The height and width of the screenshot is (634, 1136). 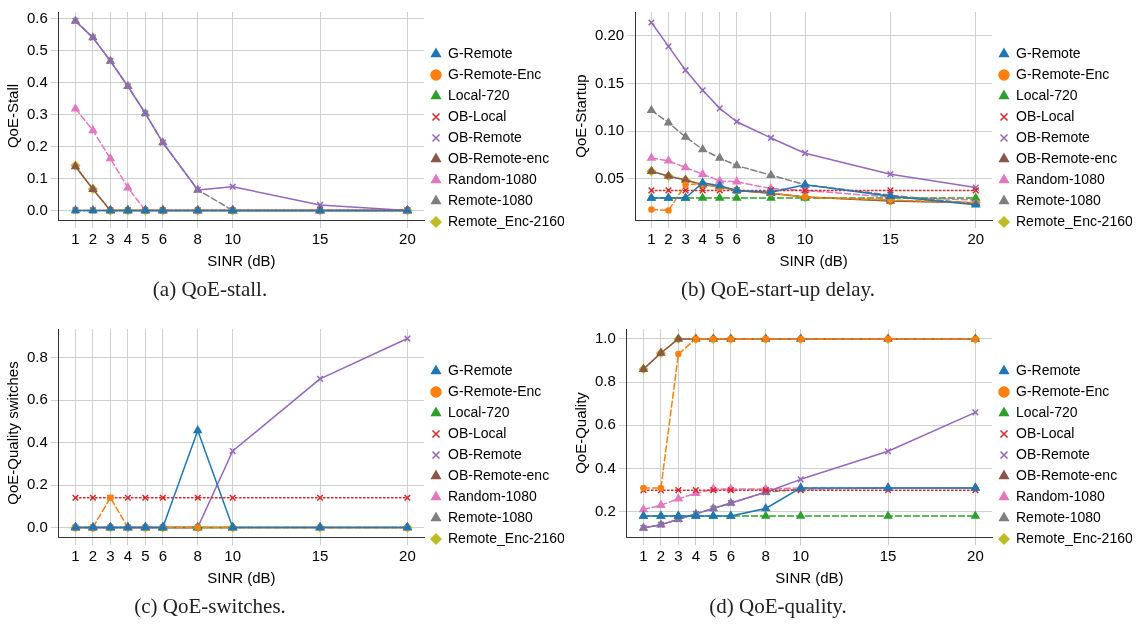 What do you see at coordinates (605, 424) in the screenshot?
I see `y-tick-label: 0.6` at bounding box center [605, 424].